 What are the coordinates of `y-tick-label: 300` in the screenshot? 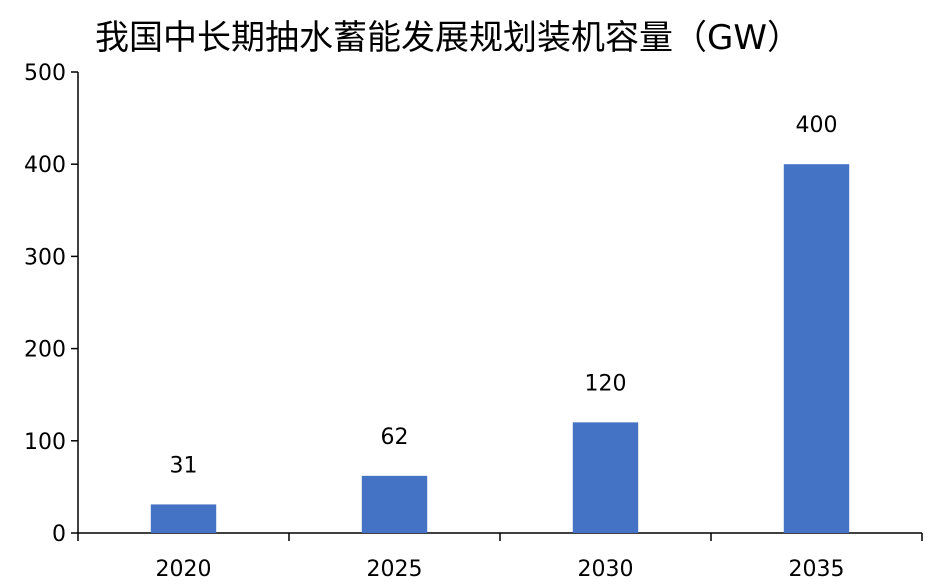 It's located at (45, 257).